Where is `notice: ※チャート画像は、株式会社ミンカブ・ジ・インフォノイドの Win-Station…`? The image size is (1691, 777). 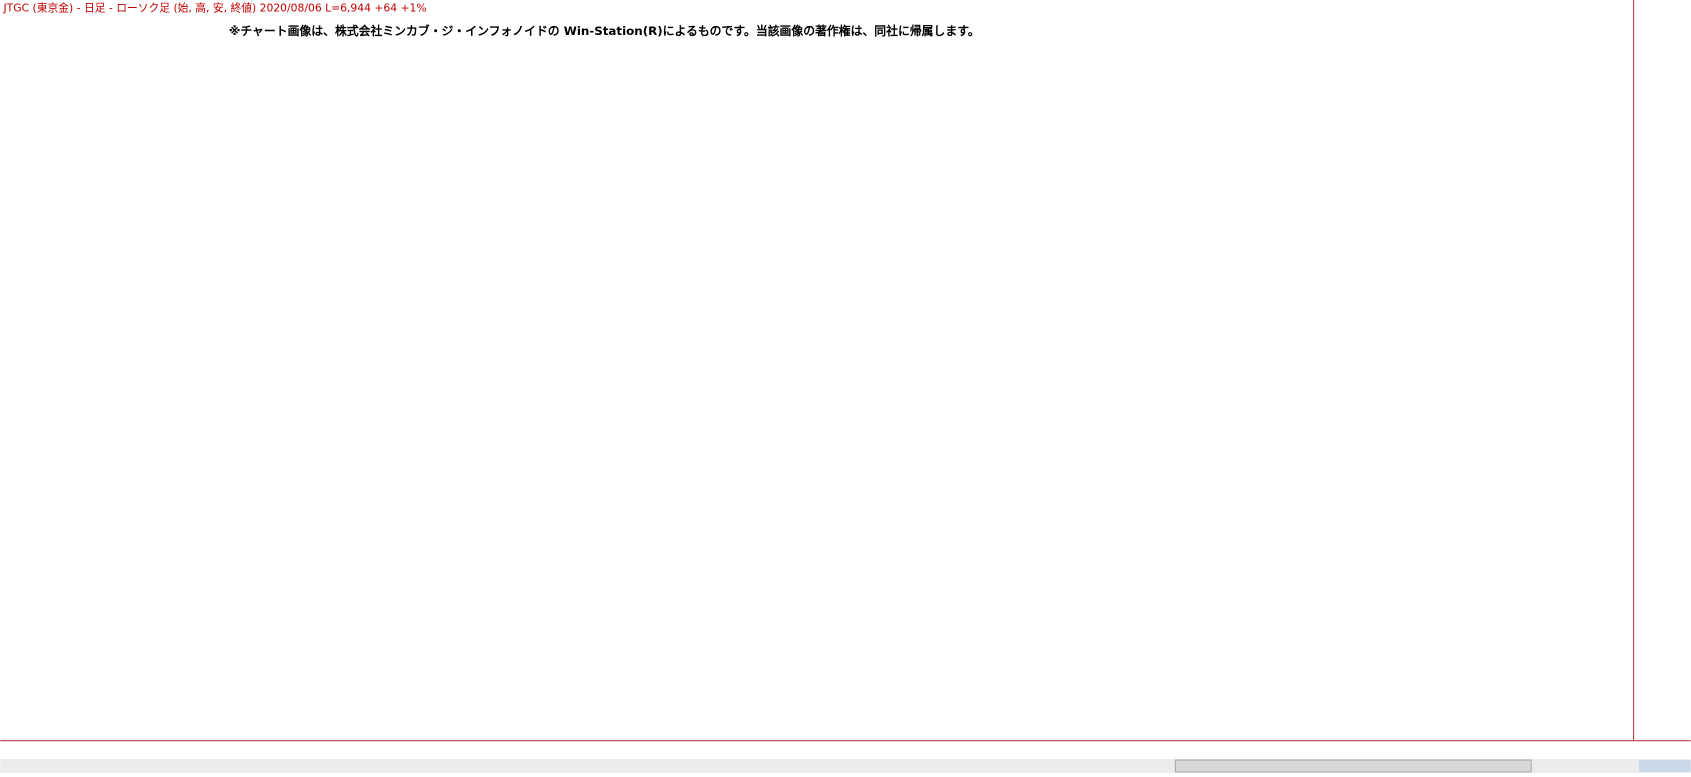
notice: ※チャート画像は、株式会社ミンカブ・ジ・インフォノイドの Win-Station… is located at coordinates (604, 31).